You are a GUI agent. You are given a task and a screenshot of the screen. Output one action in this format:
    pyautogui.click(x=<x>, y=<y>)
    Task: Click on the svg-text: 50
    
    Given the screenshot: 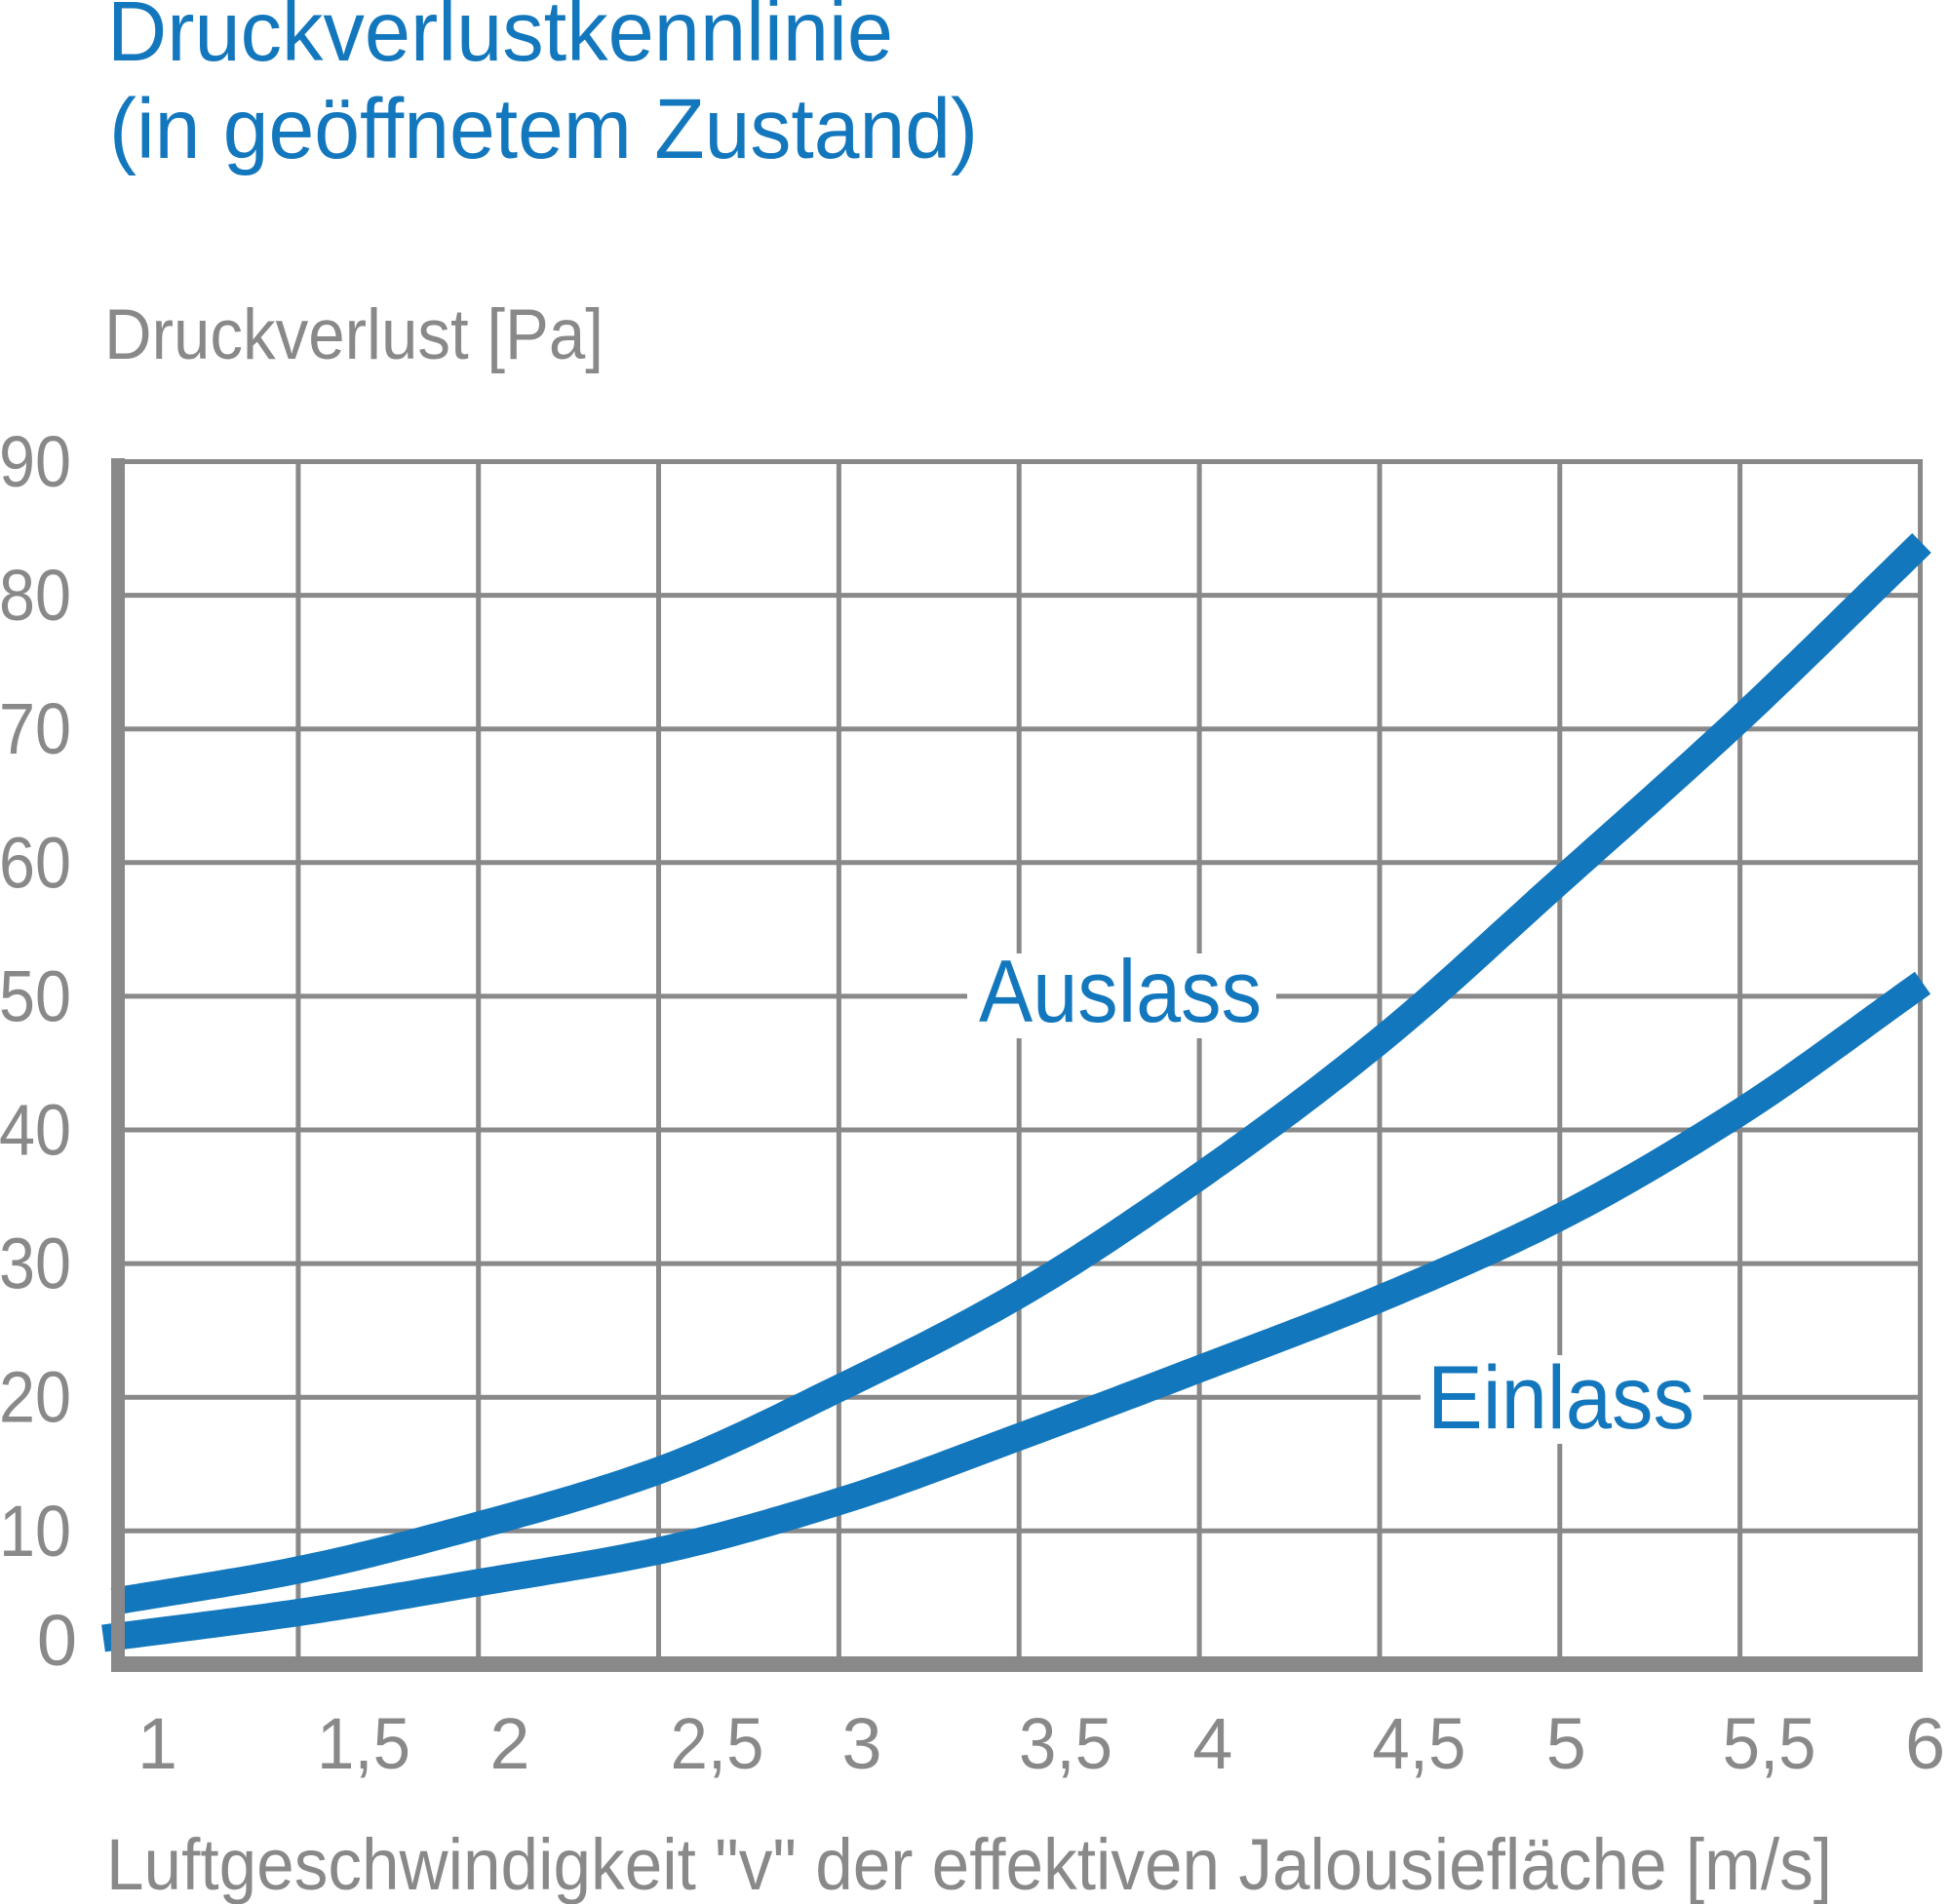 What is the action you would take?
    pyautogui.click(x=35, y=995)
    